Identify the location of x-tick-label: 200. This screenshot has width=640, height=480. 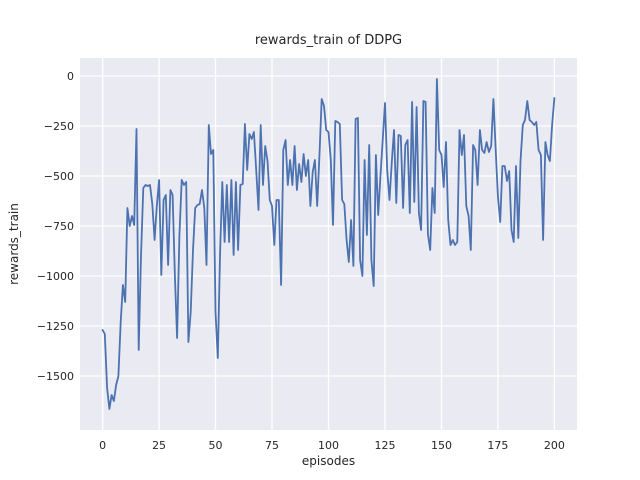
(554, 445).